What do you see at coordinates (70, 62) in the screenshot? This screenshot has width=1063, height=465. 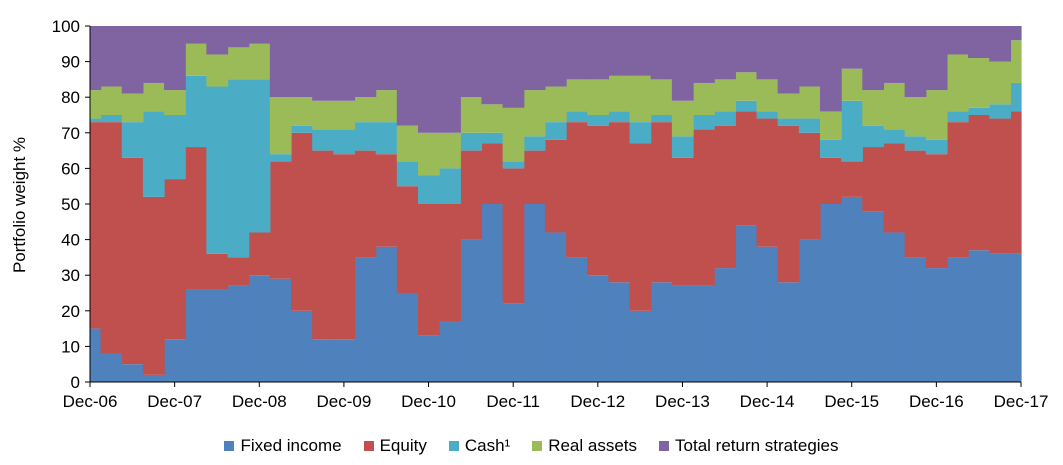 I see `y-tick-label: 90` at bounding box center [70, 62].